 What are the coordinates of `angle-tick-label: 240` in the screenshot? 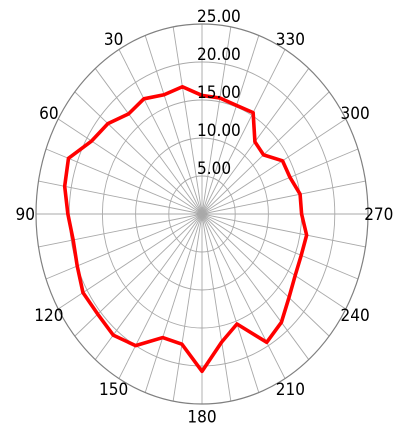 It's located at (355, 316).